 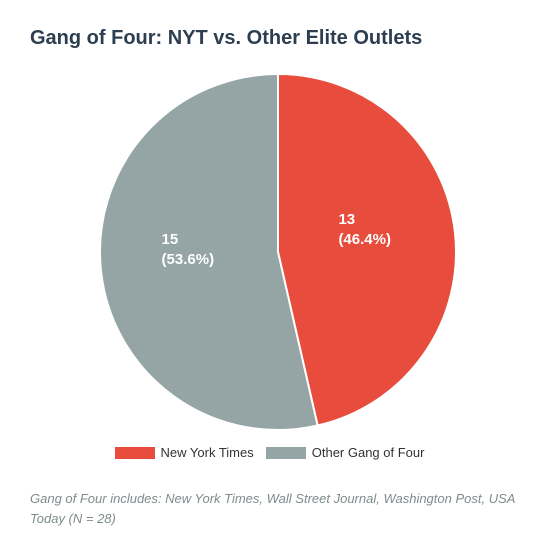 What do you see at coordinates (207, 452) in the screenshot?
I see `legend-label-new-york-times: New York Times` at bounding box center [207, 452].